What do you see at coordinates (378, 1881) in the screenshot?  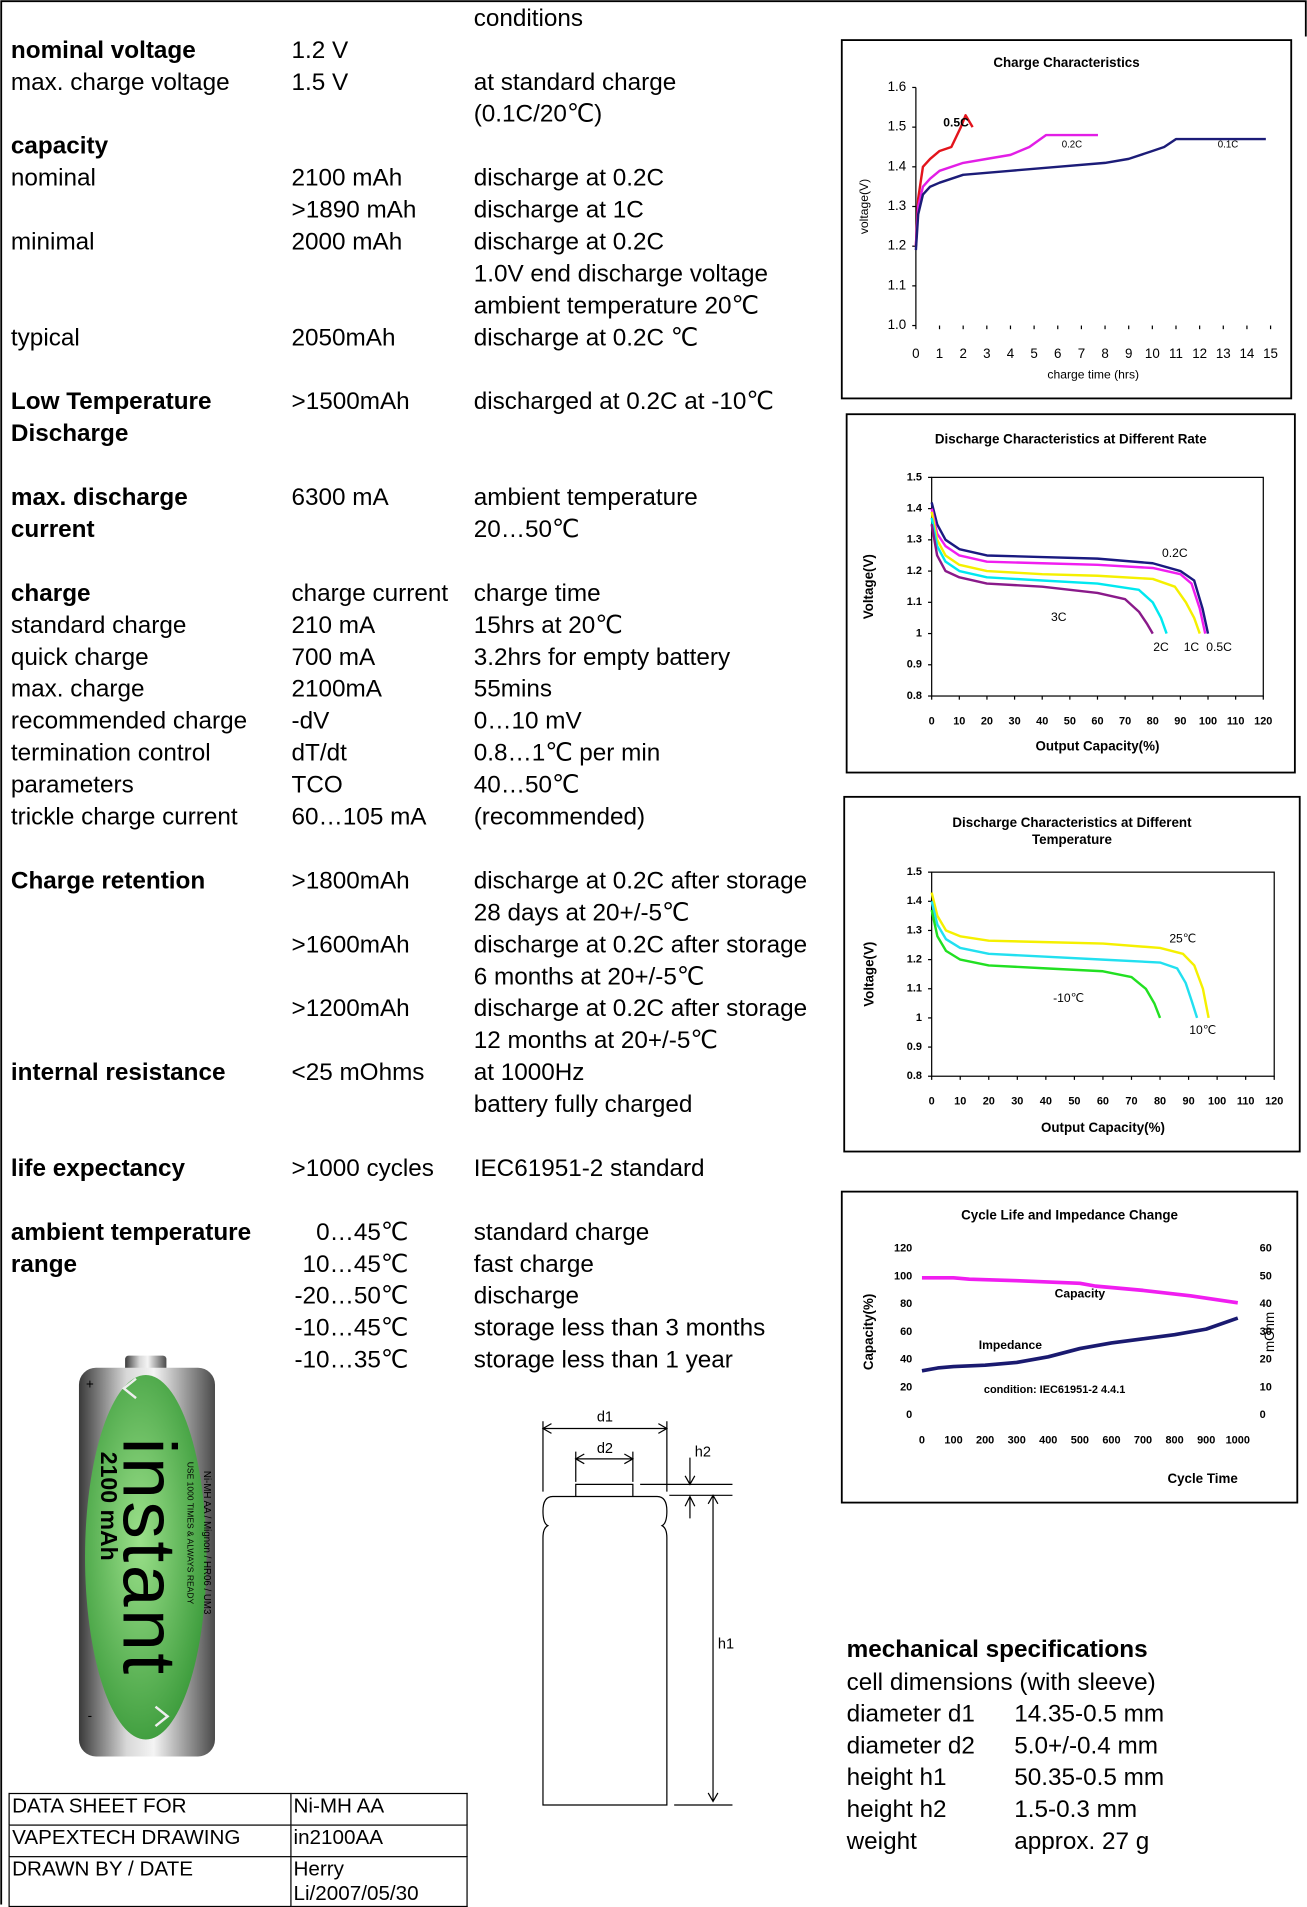 I see `title-block-cell: Herry Li/2007/05/30` at bounding box center [378, 1881].